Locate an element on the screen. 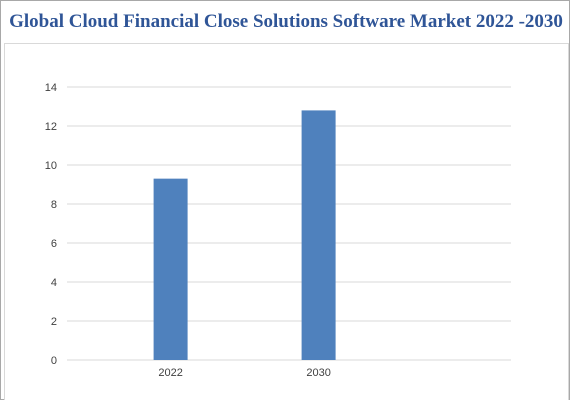 This screenshot has width=570, height=401. y-tick-label: 8 is located at coordinates (54, 205).